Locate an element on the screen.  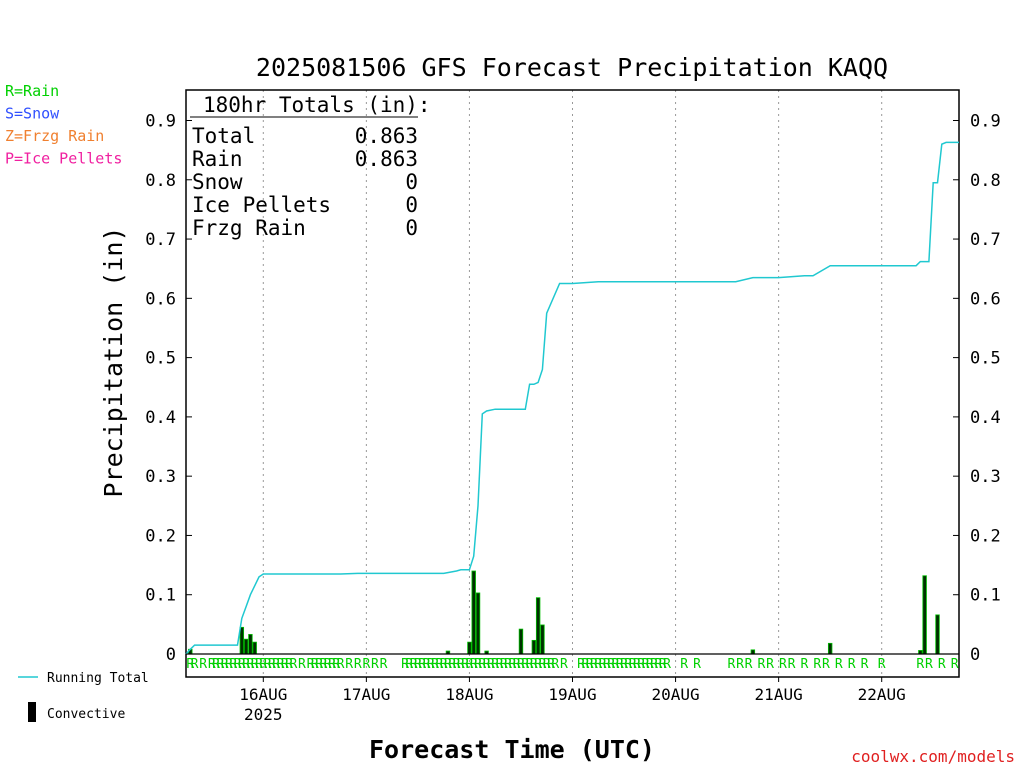
x-tick-label: 20AUG is located at coordinates (675, 694).